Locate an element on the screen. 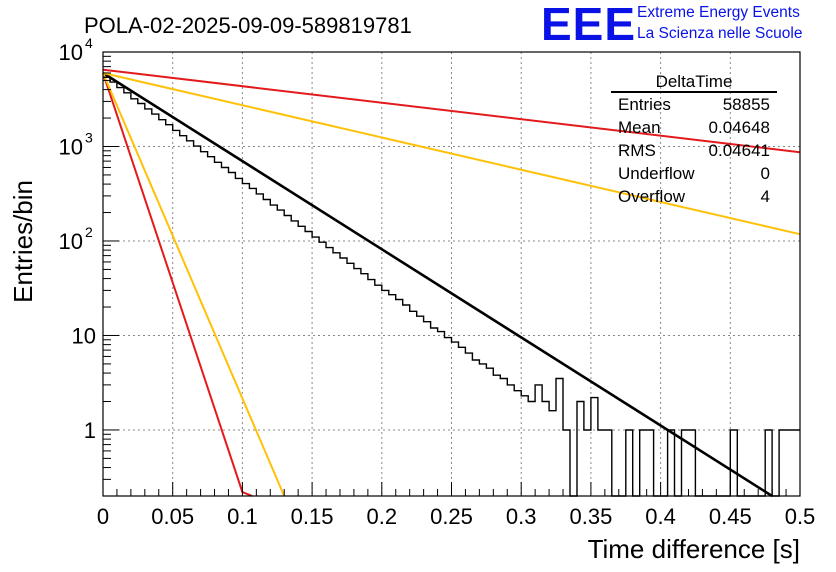 The width and height of the screenshot is (836, 572). y-tick-label: 1 is located at coordinates (90, 430).